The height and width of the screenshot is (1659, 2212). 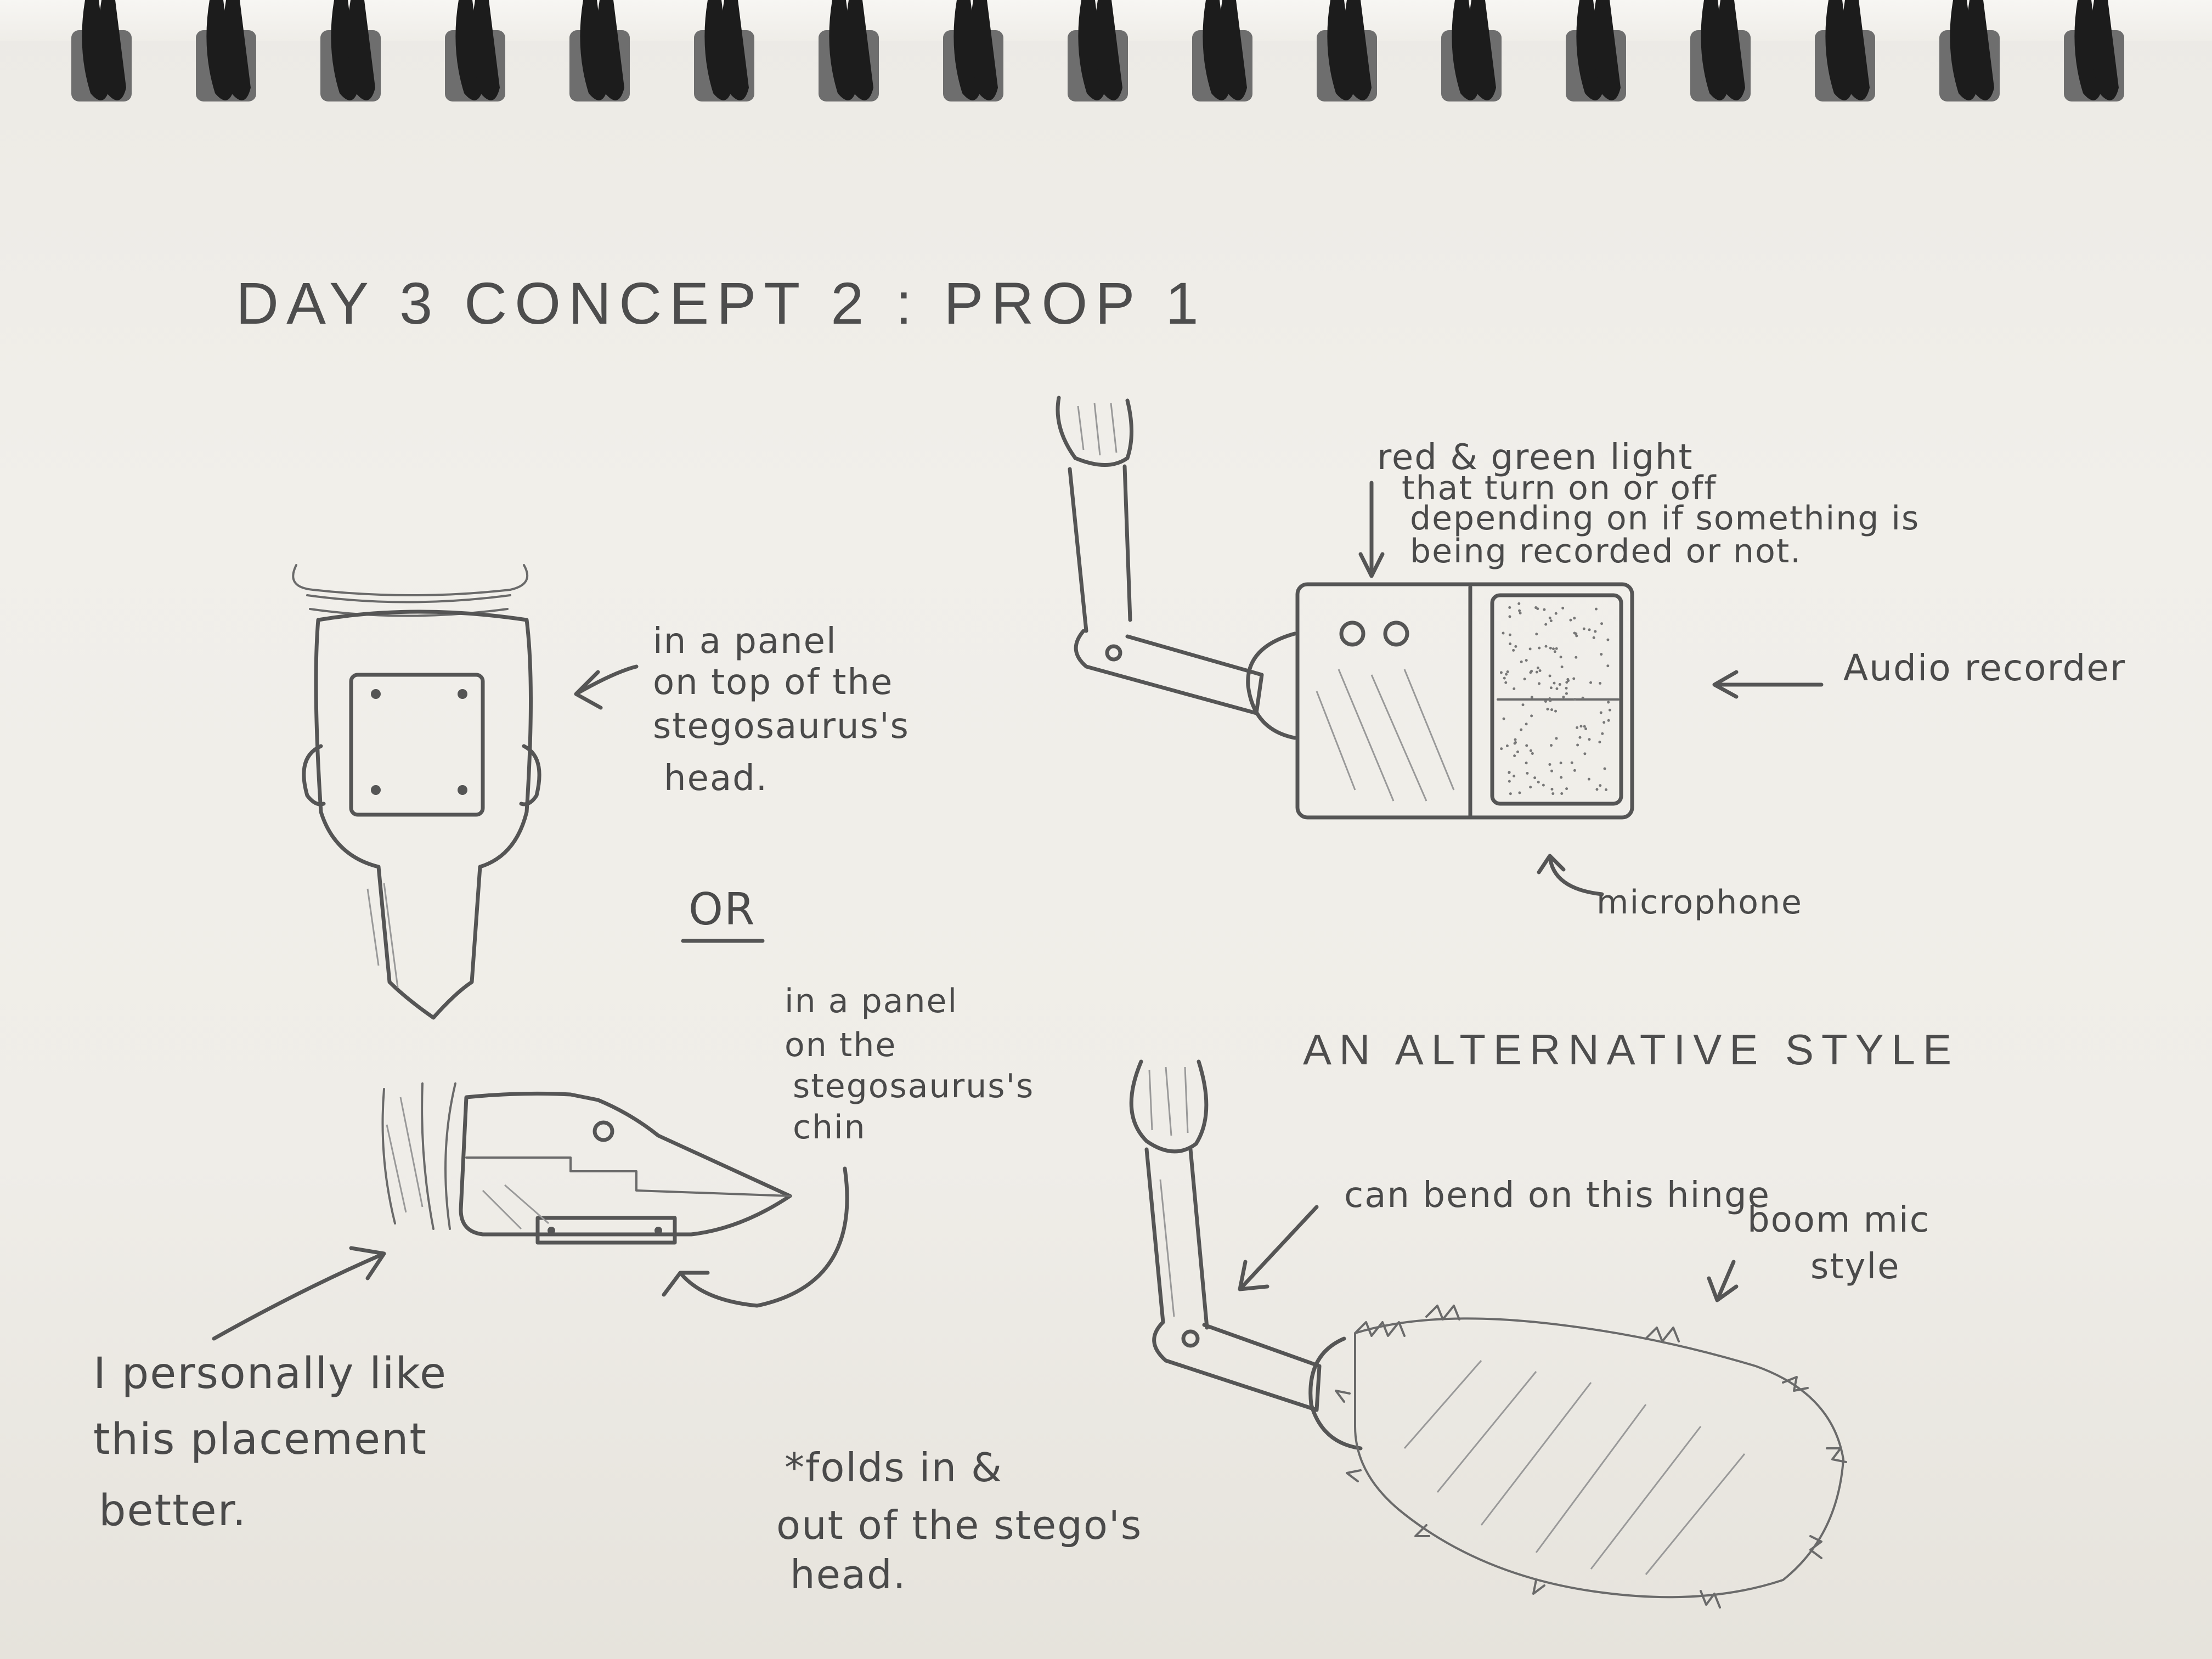 What do you see at coordinates (871, 1001) in the screenshot?
I see `chin-note-line-1: in a panel` at bounding box center [871, 1001].